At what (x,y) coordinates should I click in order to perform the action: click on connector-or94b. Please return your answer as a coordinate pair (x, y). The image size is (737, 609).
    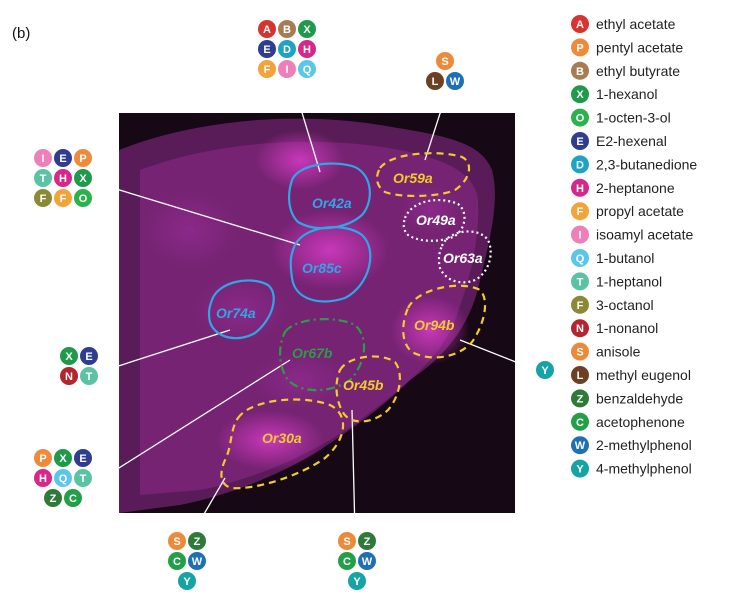
    Looking at the image, I should click on (498, 355).